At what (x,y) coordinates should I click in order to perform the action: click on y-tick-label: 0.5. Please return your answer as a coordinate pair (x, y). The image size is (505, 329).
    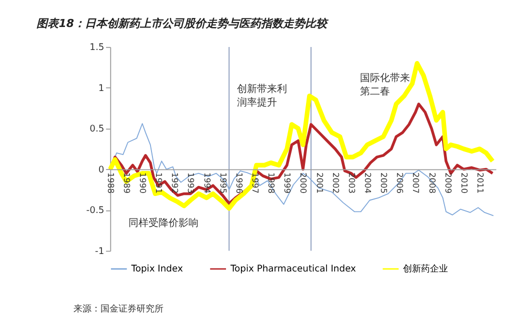
    Looking at the image, I should click on (97, 129).